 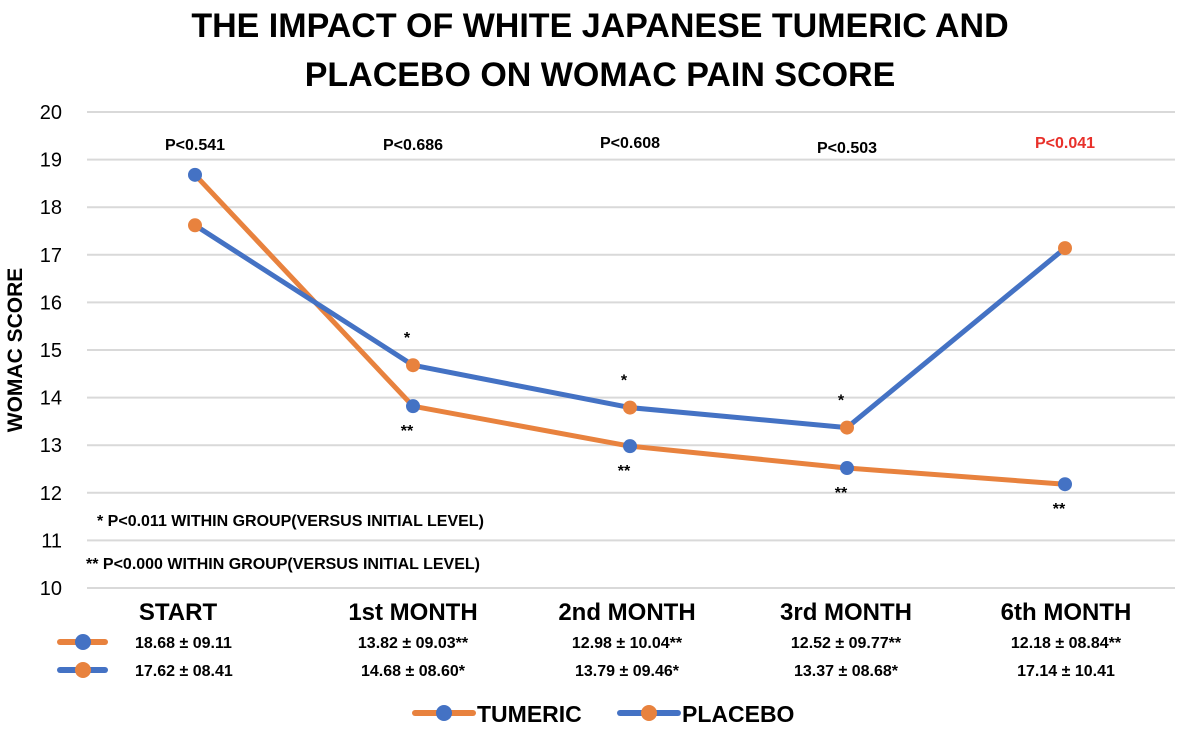 I want to click on y-tick-label: 11, so click(x=51, y=541).